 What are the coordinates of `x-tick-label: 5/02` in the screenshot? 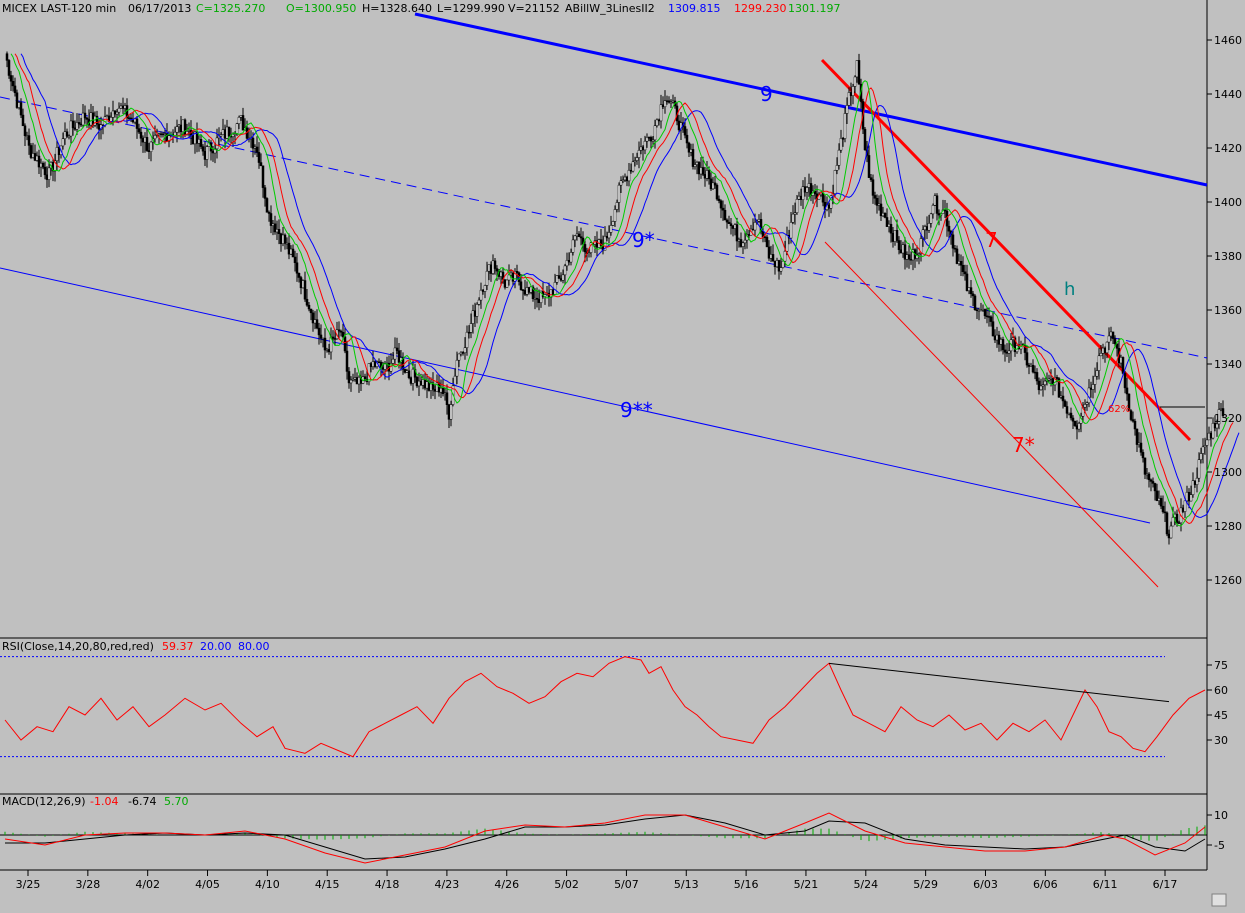 It's located at (566, 884).